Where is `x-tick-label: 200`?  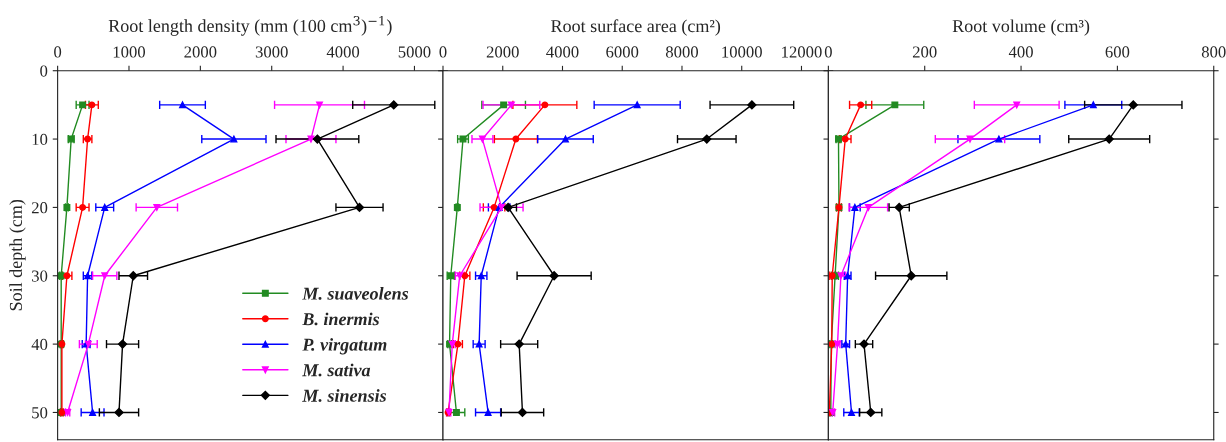
x-tick-label: 200 is located at coordinates (924, 52).